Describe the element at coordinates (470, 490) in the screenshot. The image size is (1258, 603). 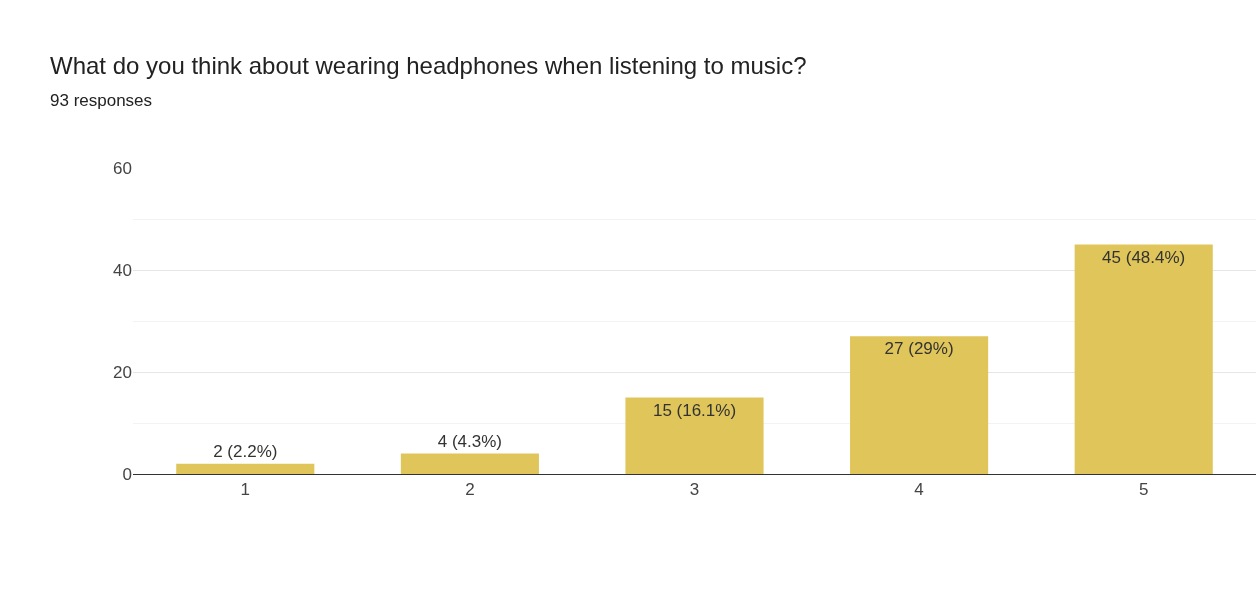
I see `x-tick-label: 2` at that location.